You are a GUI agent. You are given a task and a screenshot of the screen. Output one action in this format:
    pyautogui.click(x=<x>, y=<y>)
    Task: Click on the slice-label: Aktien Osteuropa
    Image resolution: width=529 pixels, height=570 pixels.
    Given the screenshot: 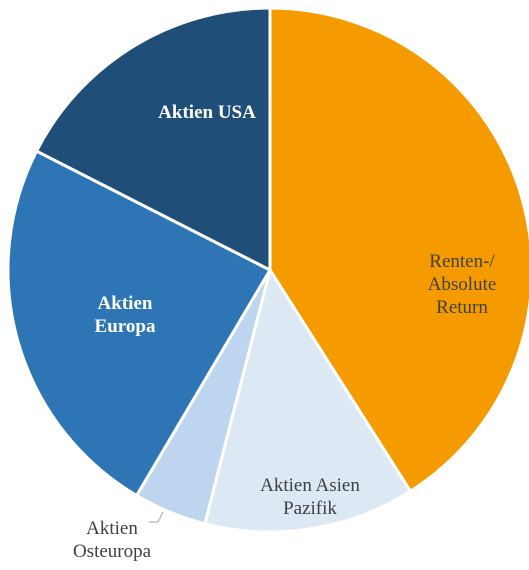 What is the action you would take?
    pyautogui.click(x=112, y=540)
    